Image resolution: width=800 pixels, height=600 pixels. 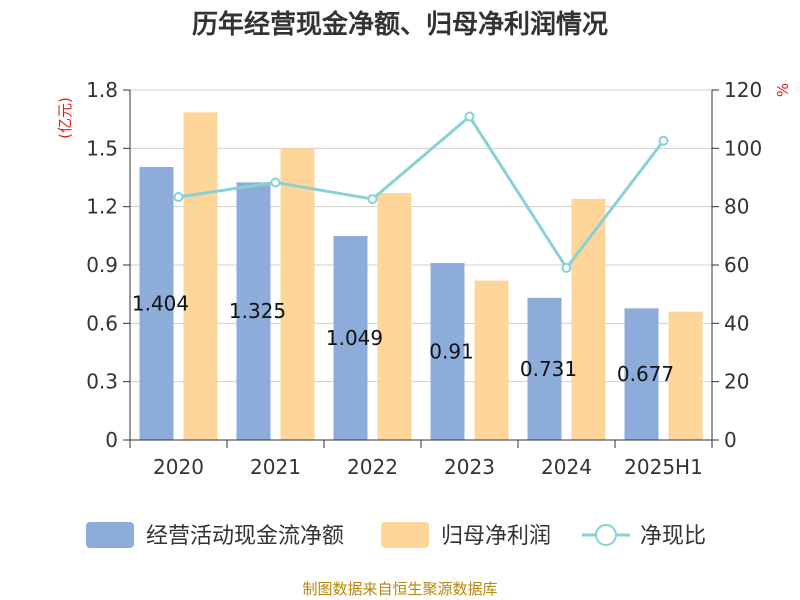 What do you see at coordinates (102, 323) in the screenshot?
I see `y-left-tick-label: 0.6` at bounding box center [102, 323].